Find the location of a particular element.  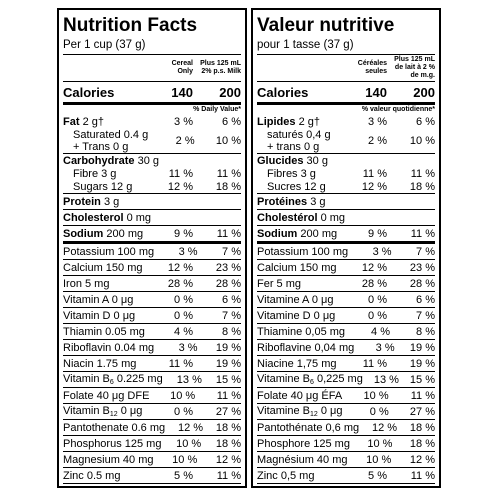

name-line: Protéines 3 g is located at coordinates (346, 202).